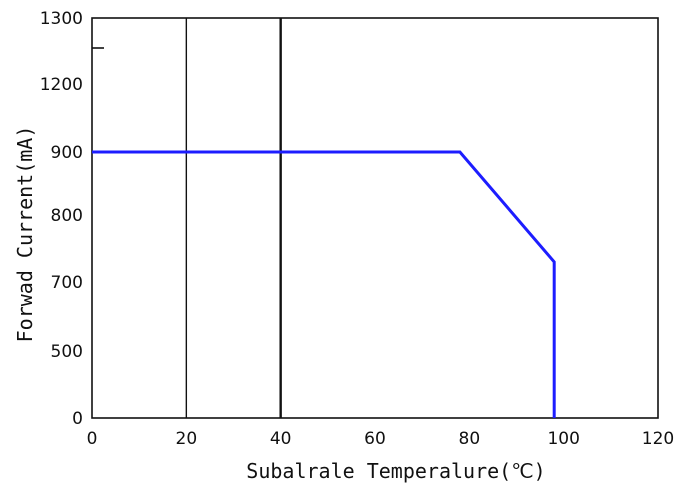  Describe the element at coordinates (187, 439) in the screenshot. I see `x-tick-label-20: 20` at that location.